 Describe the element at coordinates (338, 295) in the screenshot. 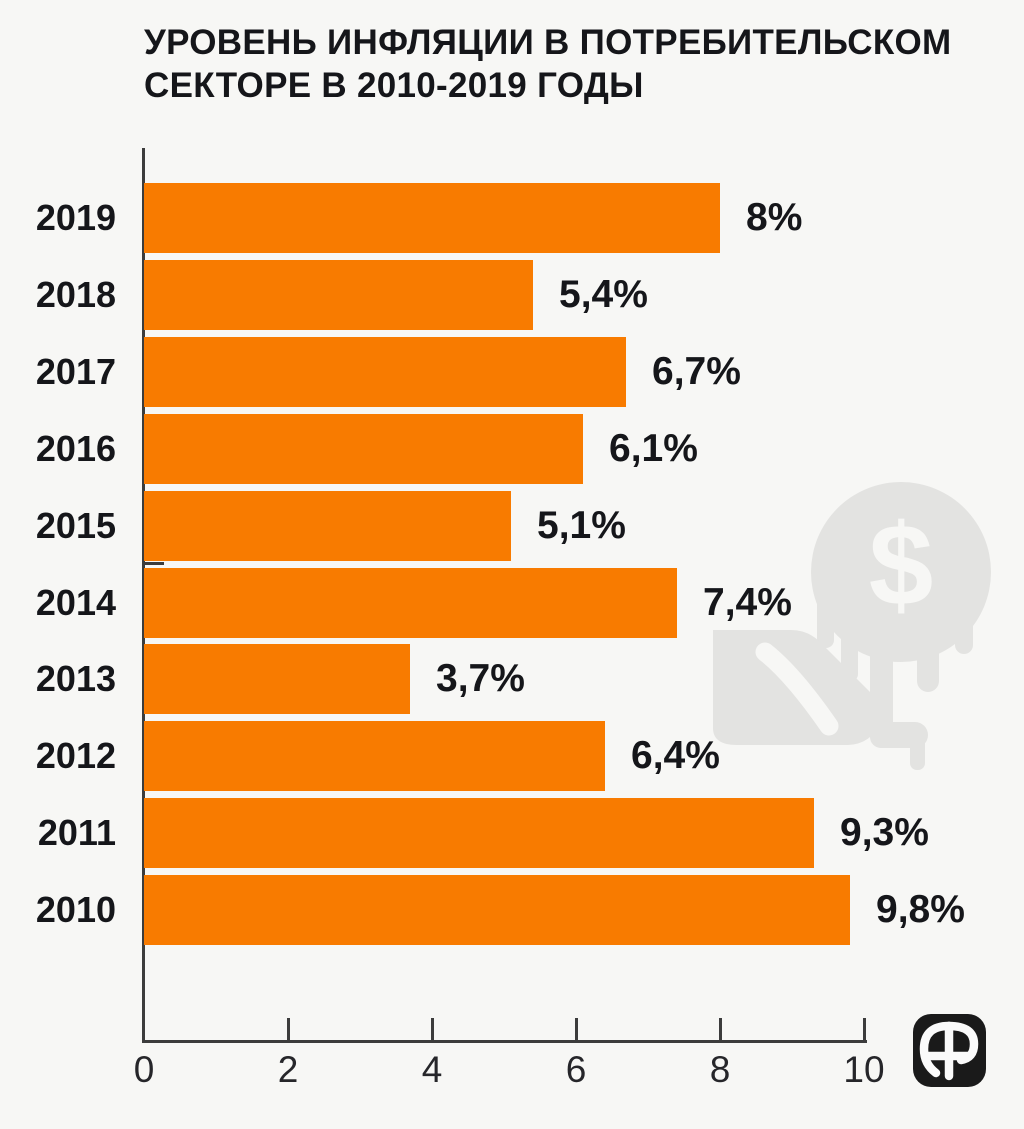

I see `bar-2018` at that location.